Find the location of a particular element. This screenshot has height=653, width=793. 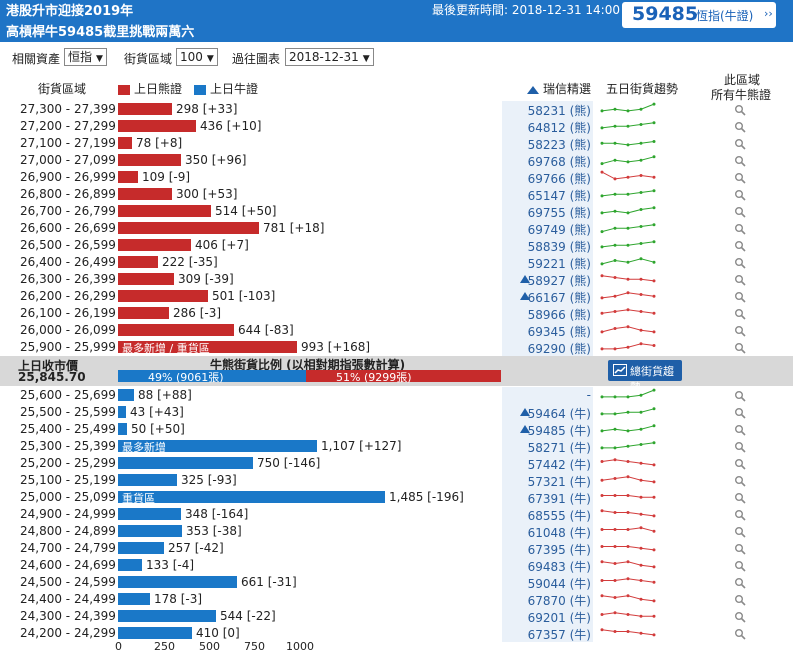

warrant-code-link: 69749 (熊) is located at coordinates (559, 230).